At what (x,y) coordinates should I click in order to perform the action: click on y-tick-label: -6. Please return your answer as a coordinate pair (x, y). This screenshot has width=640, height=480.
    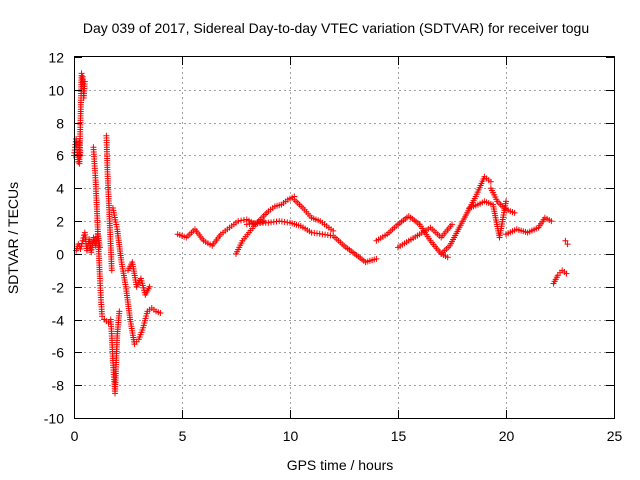
    Looking at the image, I should click on (58, 353).